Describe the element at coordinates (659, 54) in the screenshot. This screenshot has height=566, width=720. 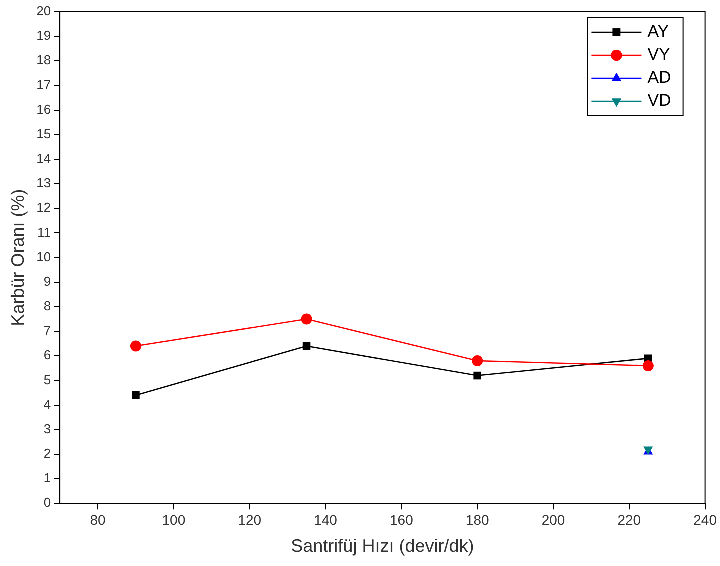
I see `legend-label: VY` at that location.